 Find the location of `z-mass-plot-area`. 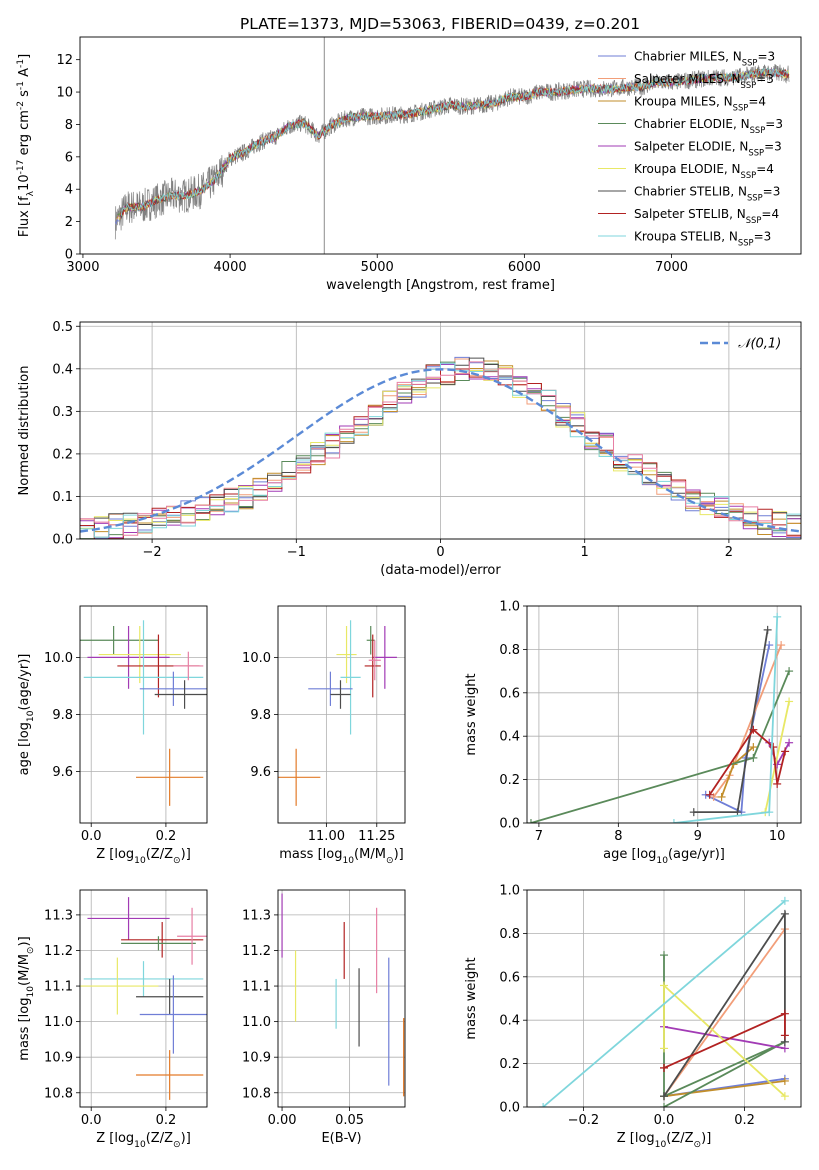

z-mass-plot-area is located at coordinates (143, 998).